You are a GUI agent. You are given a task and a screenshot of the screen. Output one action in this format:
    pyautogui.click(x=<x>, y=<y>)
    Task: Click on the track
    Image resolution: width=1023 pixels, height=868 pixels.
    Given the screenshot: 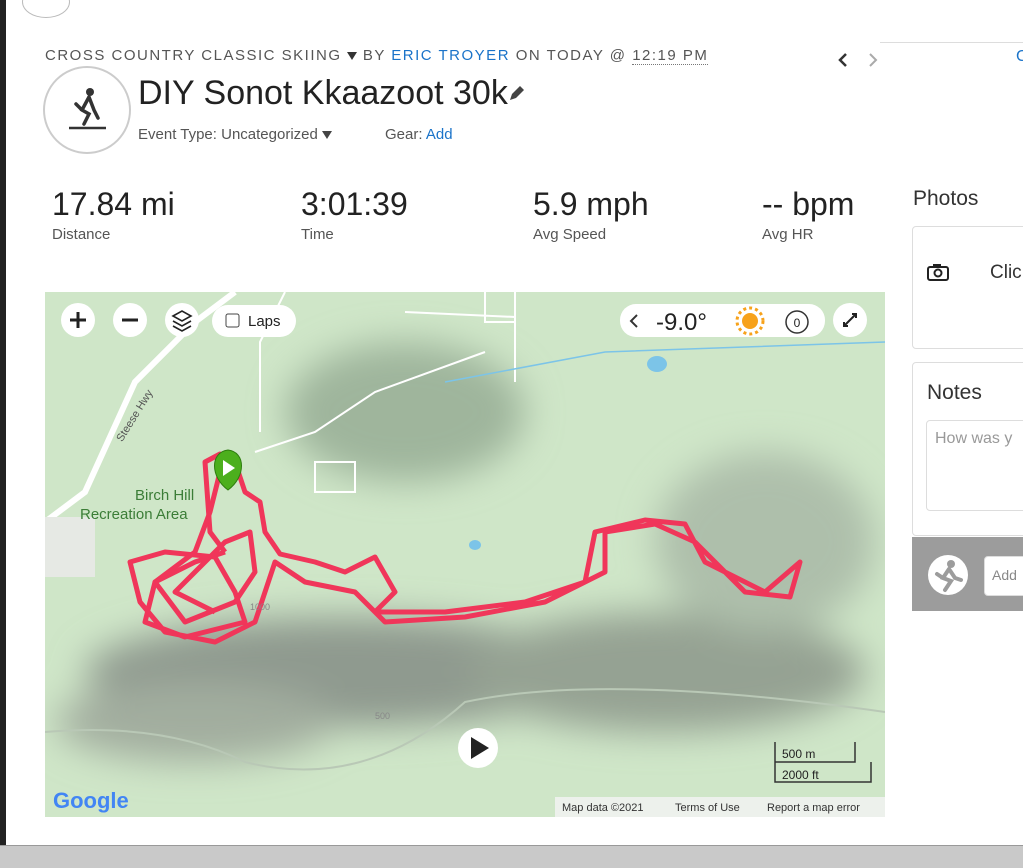 What is the action you would take?
    pyautogui.click(x=465, y=548)
    